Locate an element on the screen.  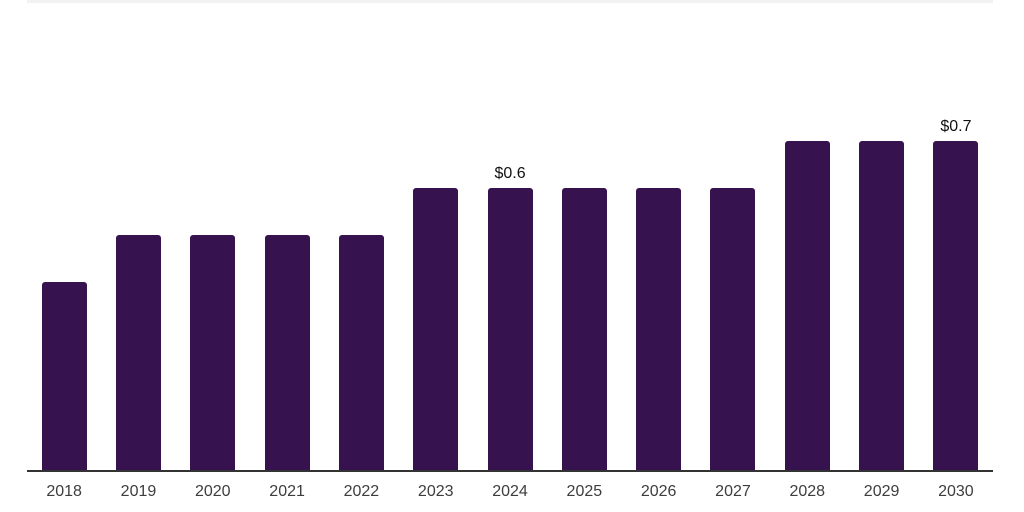
bar-slot-2028 is located at coordinates (807, 235).